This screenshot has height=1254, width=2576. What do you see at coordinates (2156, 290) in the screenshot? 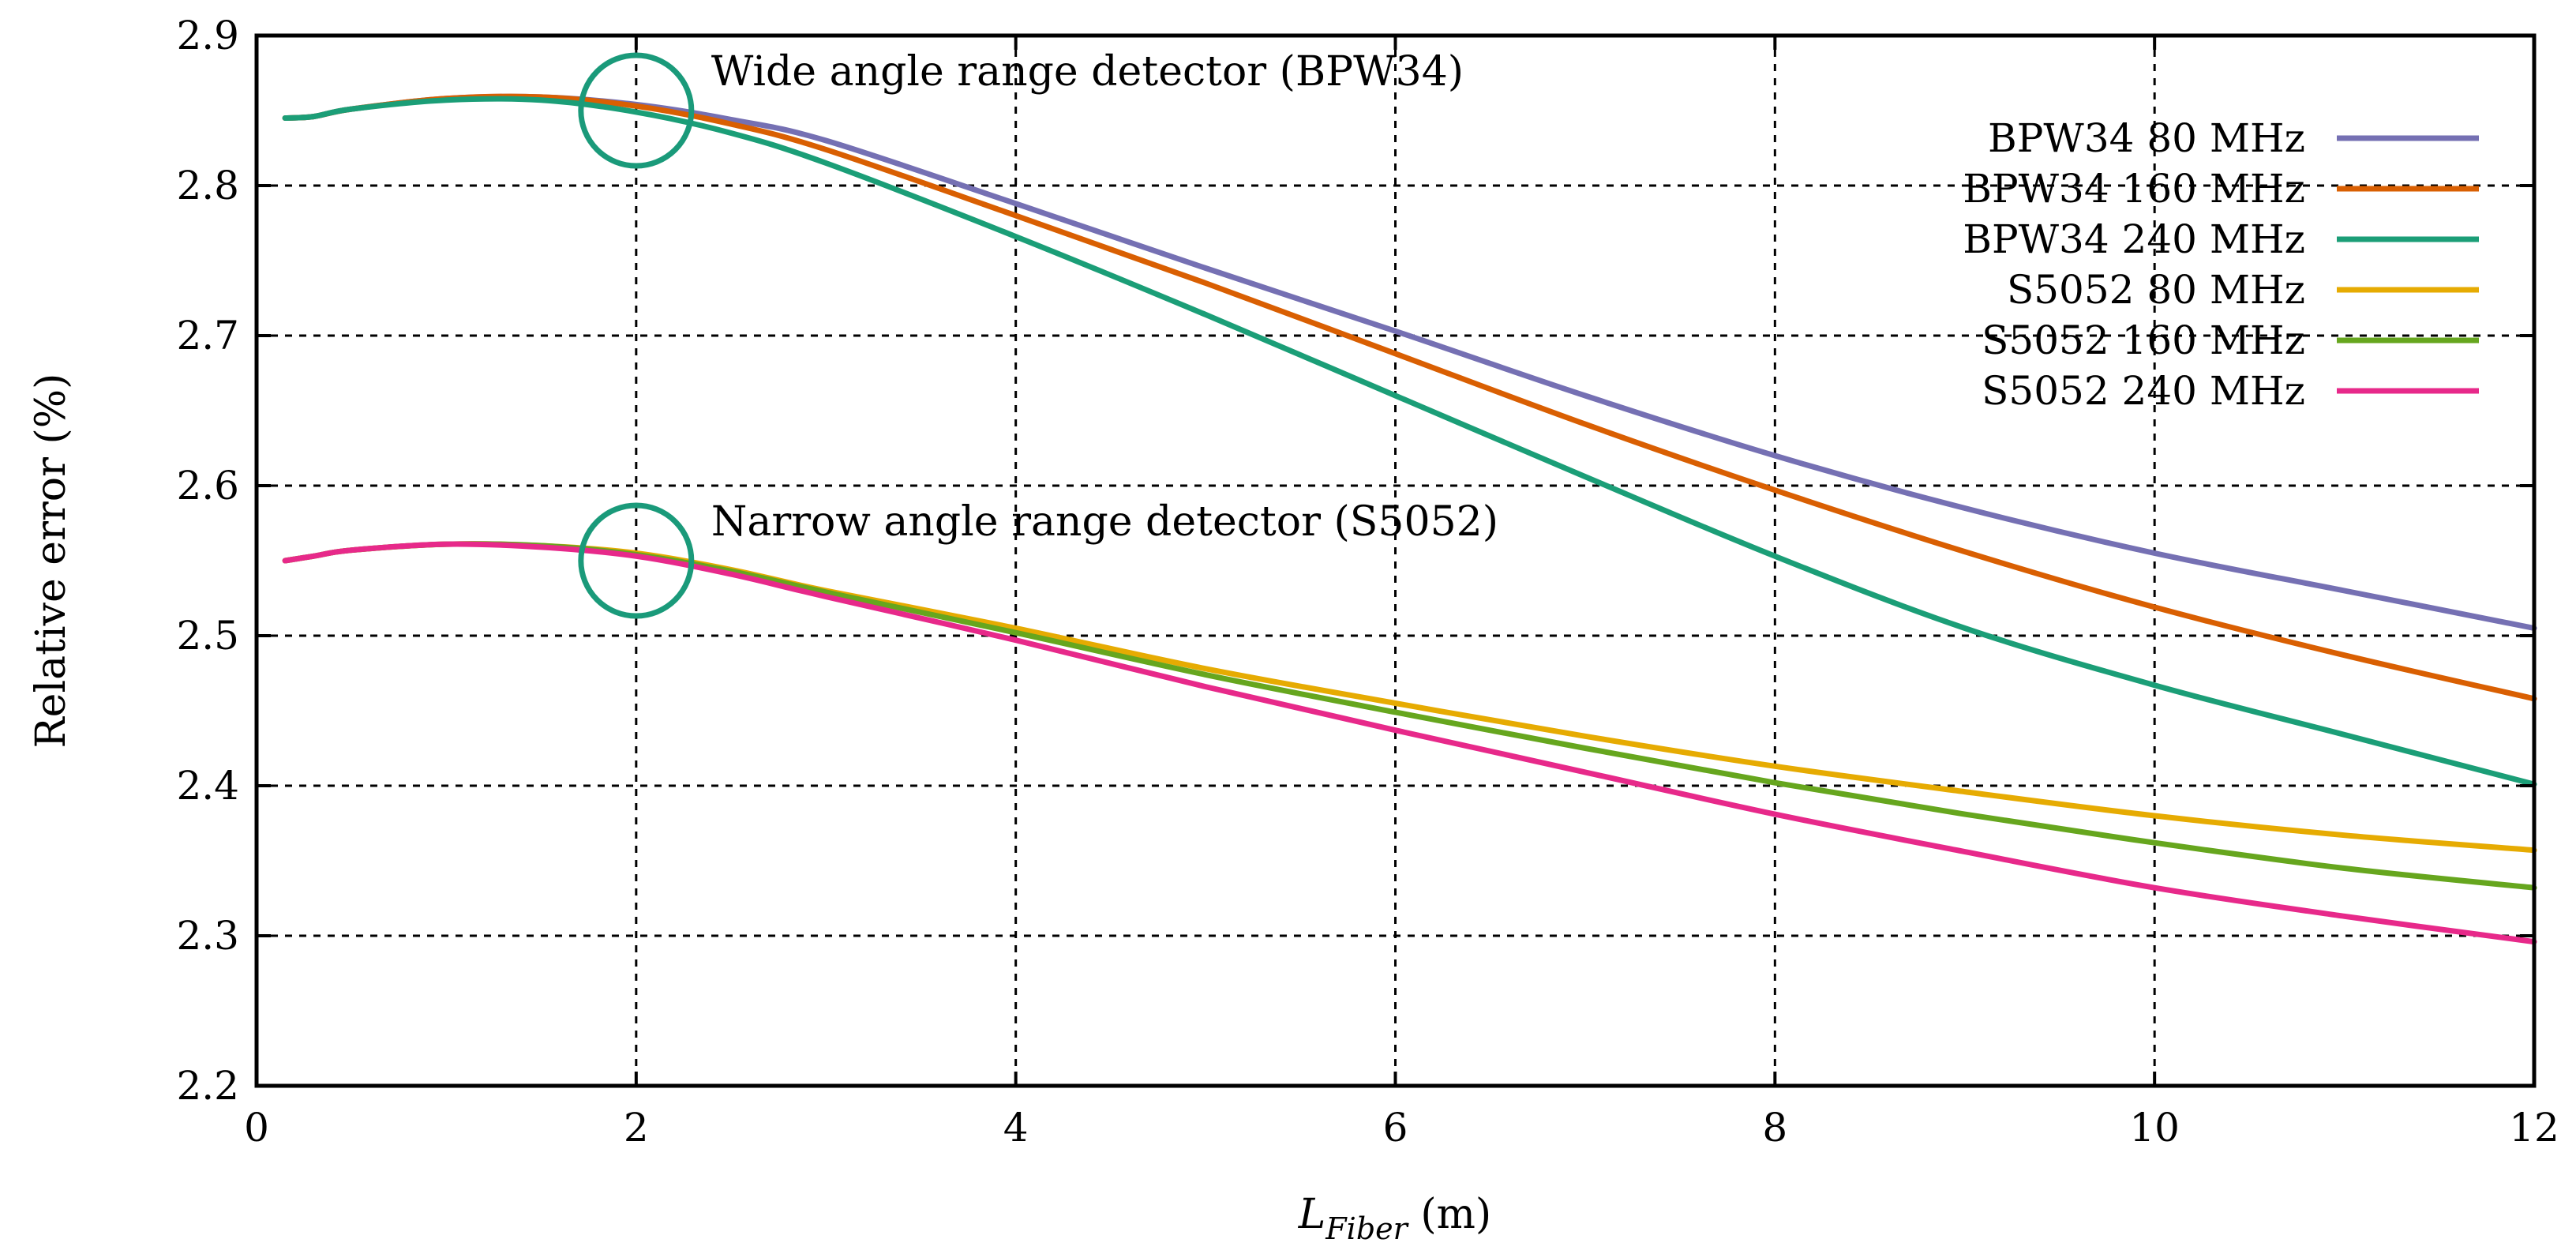
I see `legend-label: S5052 80 MHz` at bounding box center [2156, 290].